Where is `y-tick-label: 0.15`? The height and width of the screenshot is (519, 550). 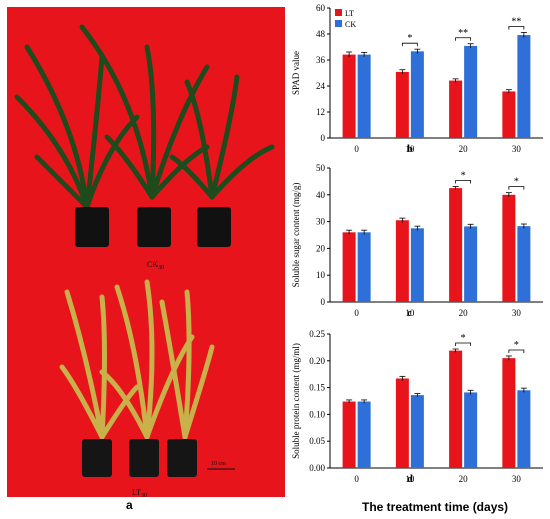
y-tick-label: 0.15 is located at coordinates (317, 388).